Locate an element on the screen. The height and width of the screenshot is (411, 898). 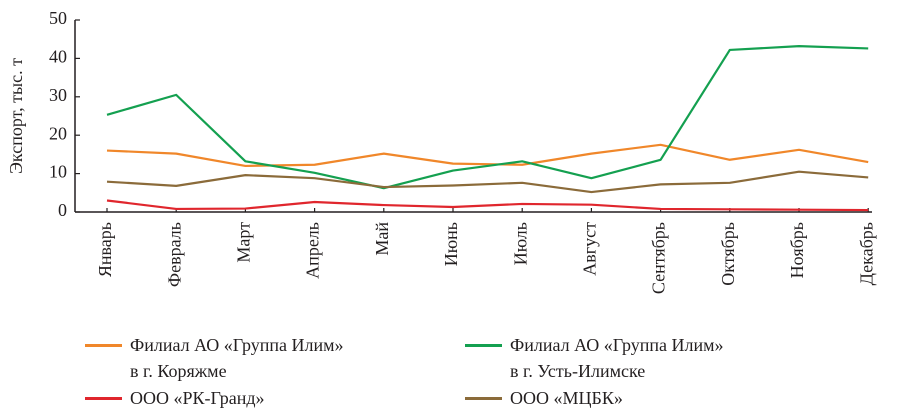
y-tick-label: 0 is located at coordinates (62, 210).